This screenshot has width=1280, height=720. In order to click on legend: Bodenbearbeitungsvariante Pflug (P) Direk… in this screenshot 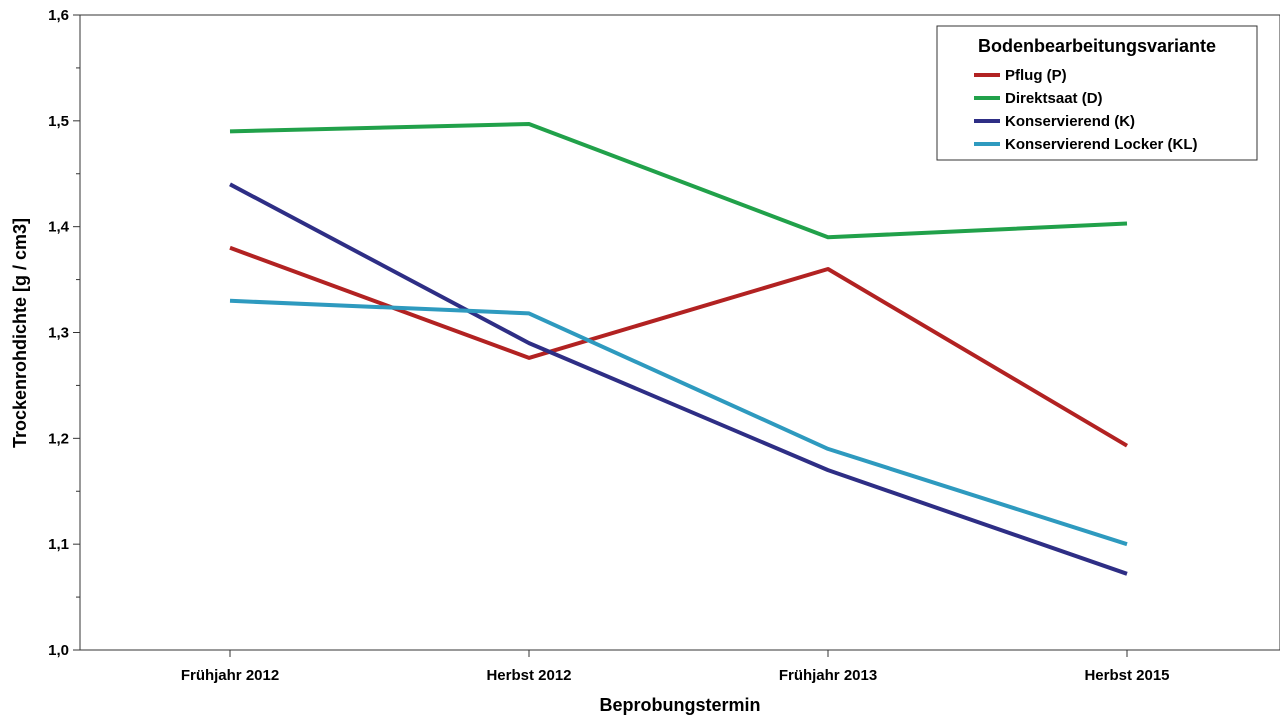, I will do `click(1097, 93)`.